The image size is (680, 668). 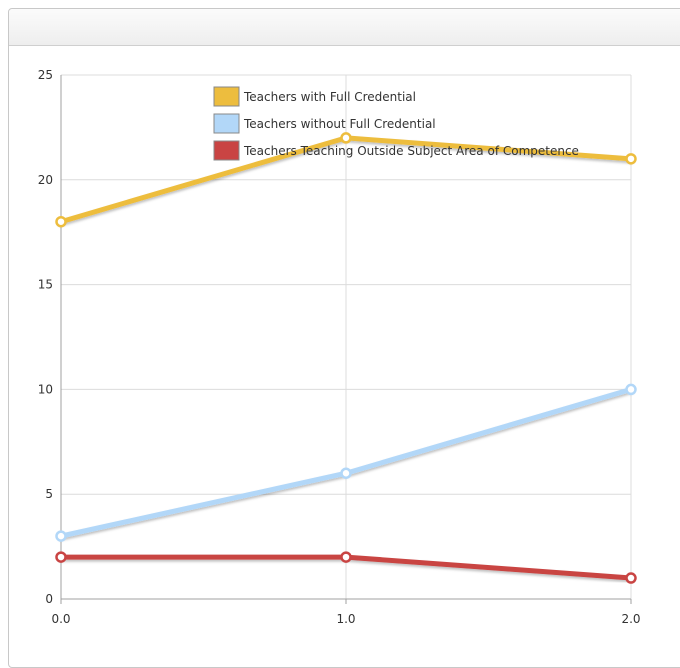 I want to click on legend-label: Teachers with Full Credential, so click(x=329, y=97).